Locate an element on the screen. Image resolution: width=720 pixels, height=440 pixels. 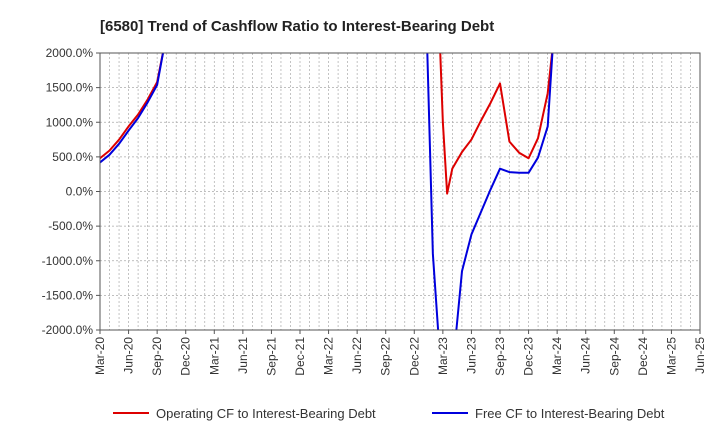
x-tick-label: Jun-21 is located at coordinates (243, 355).